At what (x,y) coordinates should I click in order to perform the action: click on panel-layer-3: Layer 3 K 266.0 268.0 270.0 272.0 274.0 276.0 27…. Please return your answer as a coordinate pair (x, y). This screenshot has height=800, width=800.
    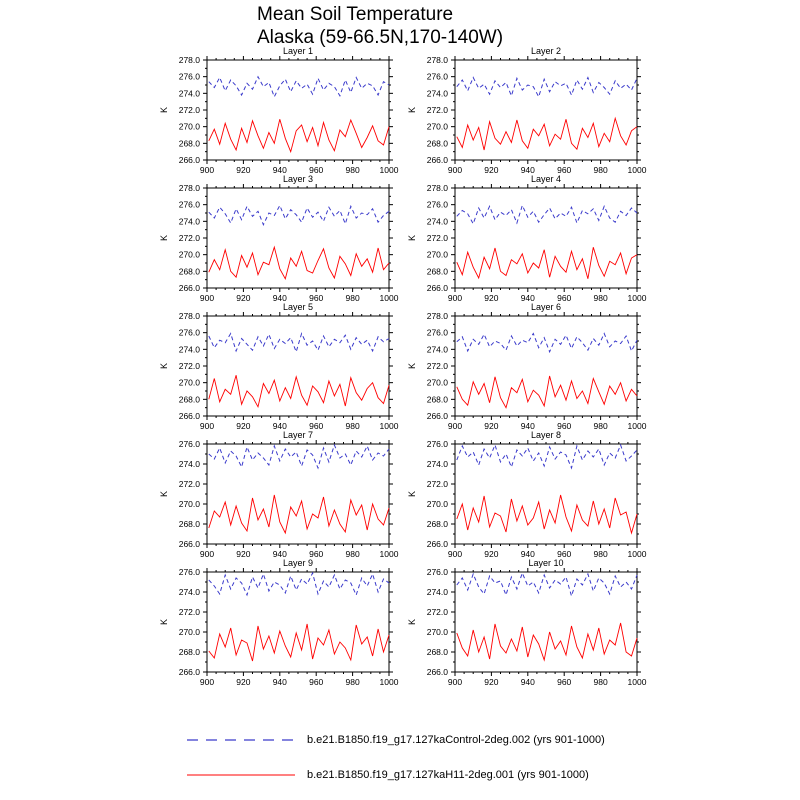
    Looking at the image, I should click on (279, 238).